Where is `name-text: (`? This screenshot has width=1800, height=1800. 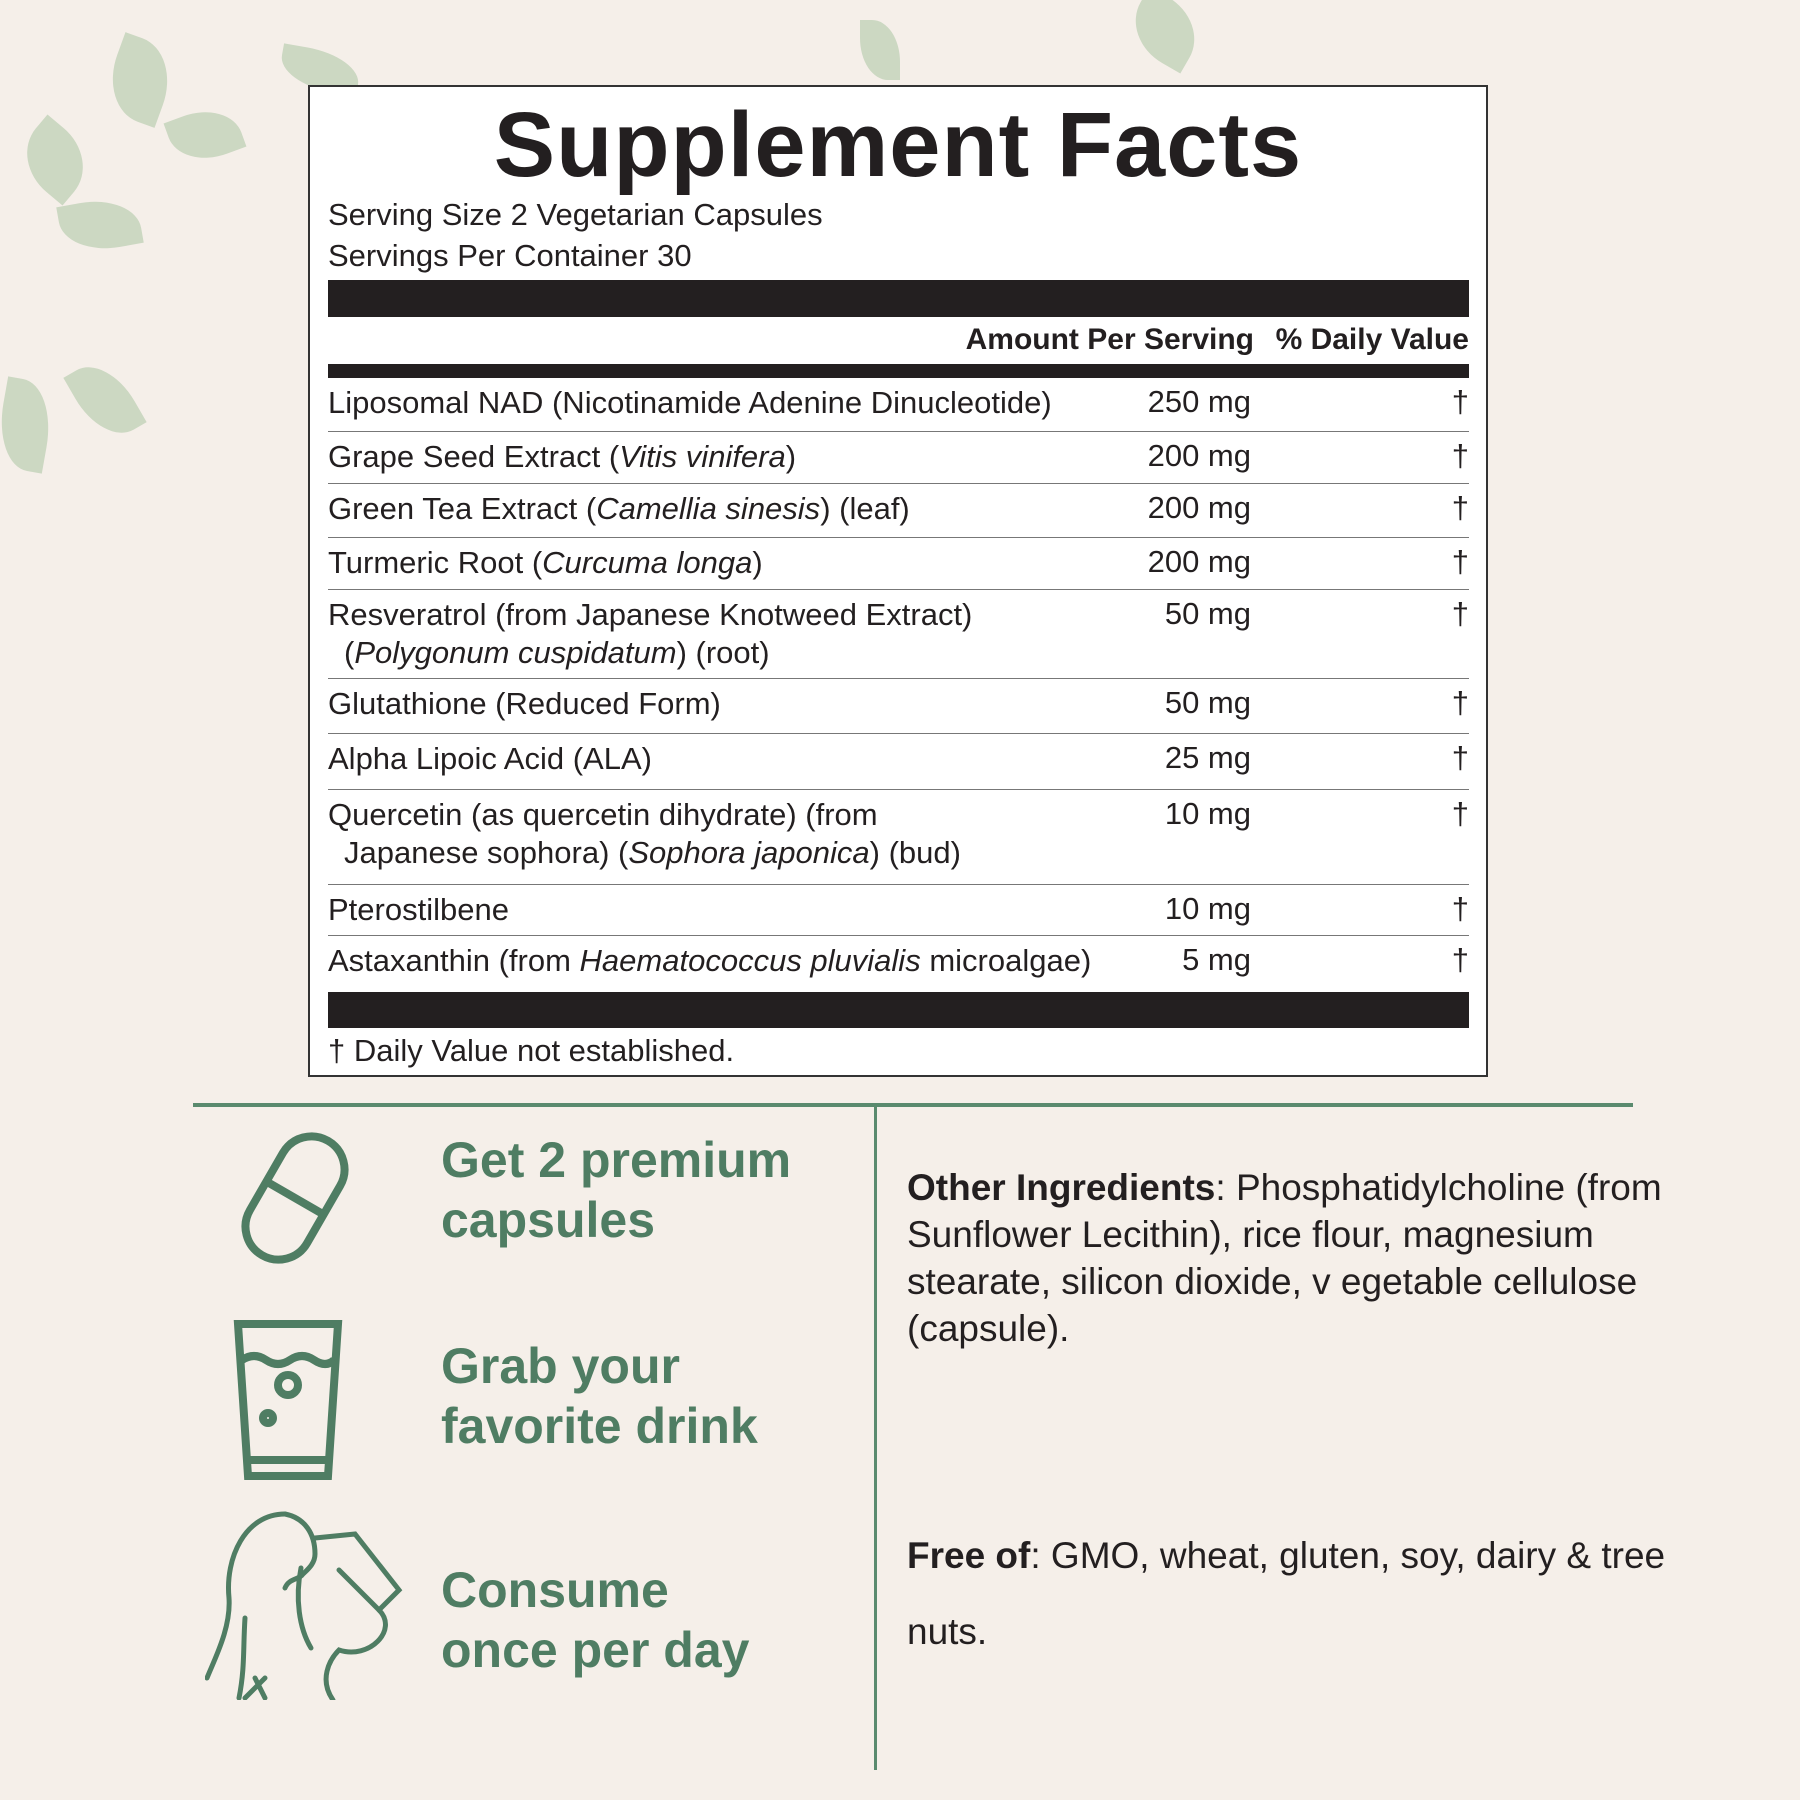
name-text: ( is located at coordinates (349, 652).